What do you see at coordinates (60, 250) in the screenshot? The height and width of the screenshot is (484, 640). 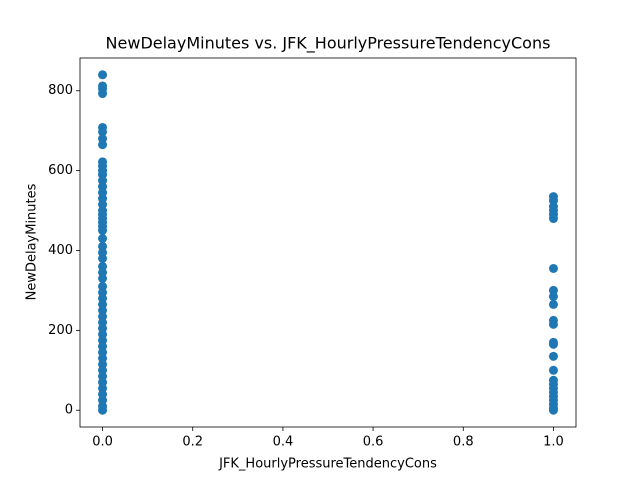 I see `y-tick-label: 400` at bounding box center [60, 250].